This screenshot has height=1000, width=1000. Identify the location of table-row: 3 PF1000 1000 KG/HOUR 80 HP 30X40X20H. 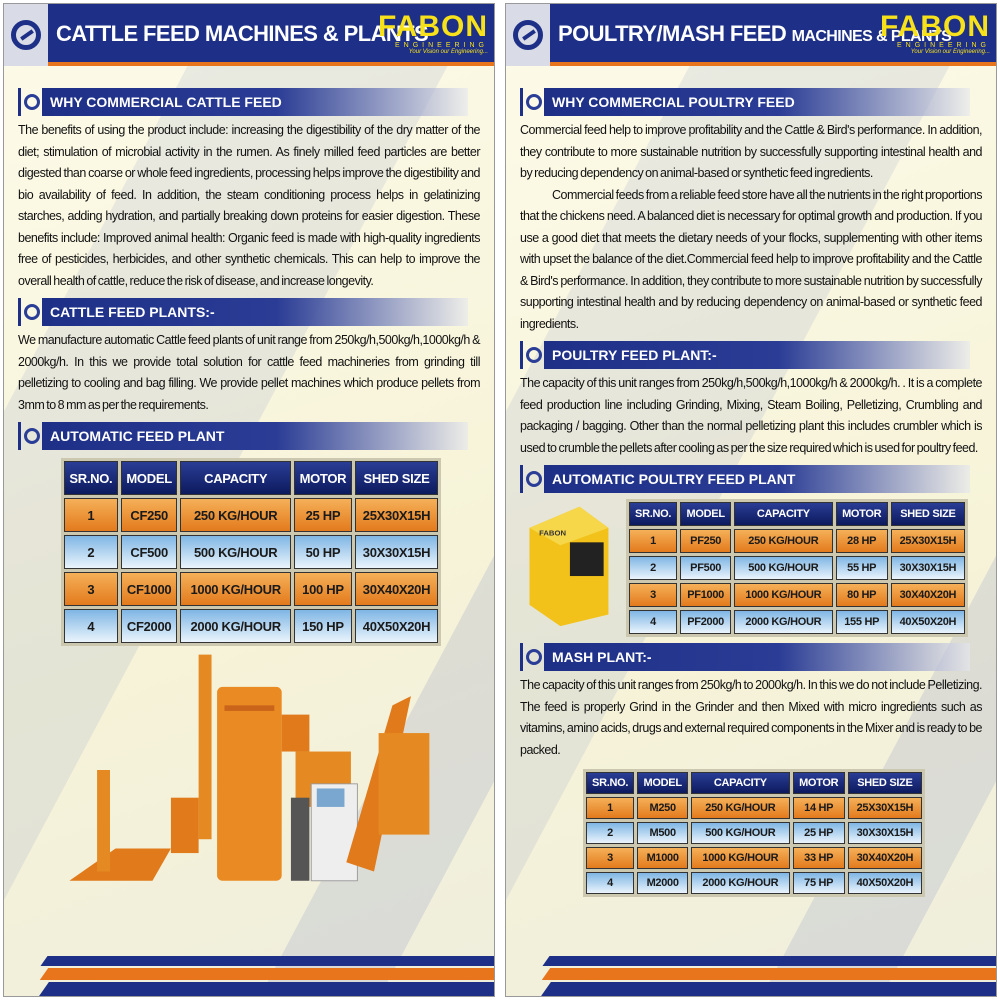
(797, 595).